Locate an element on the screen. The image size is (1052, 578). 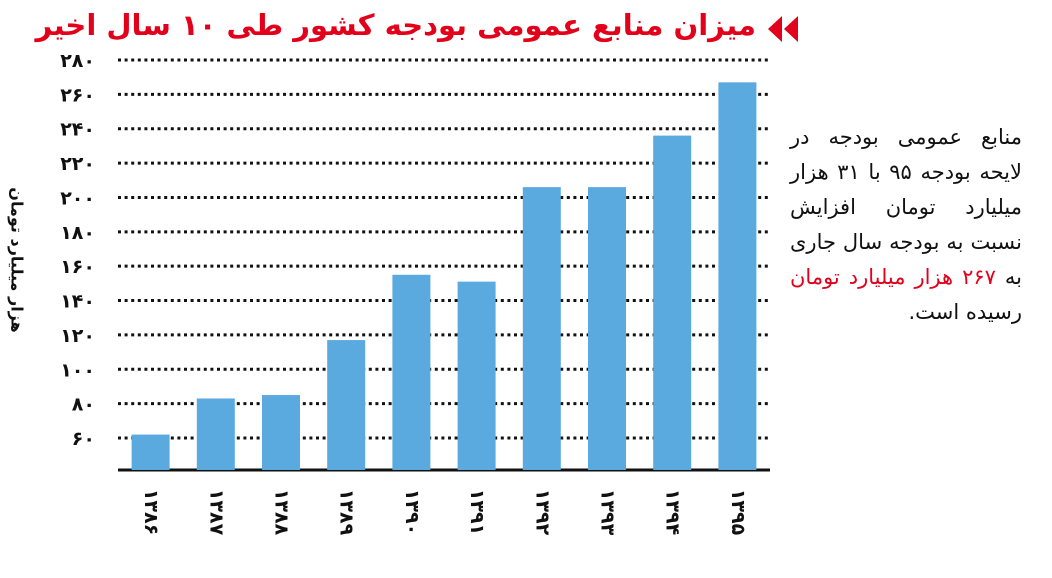
y-tick-label: ۱۸۰ is located at coordinates (77, 233).